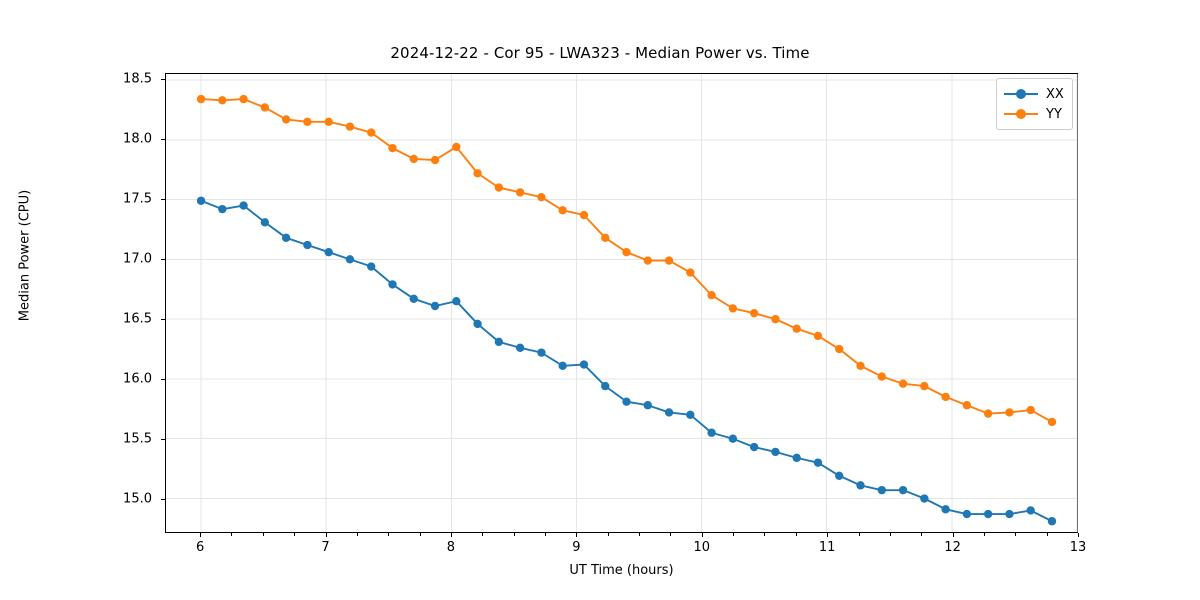 The height and width of the screenshot is (600, 1200). What do you see at coordinates (1078, 547) in the screenshot?
I see `x-tick-label: 13` at bounding box center [1078, 547].